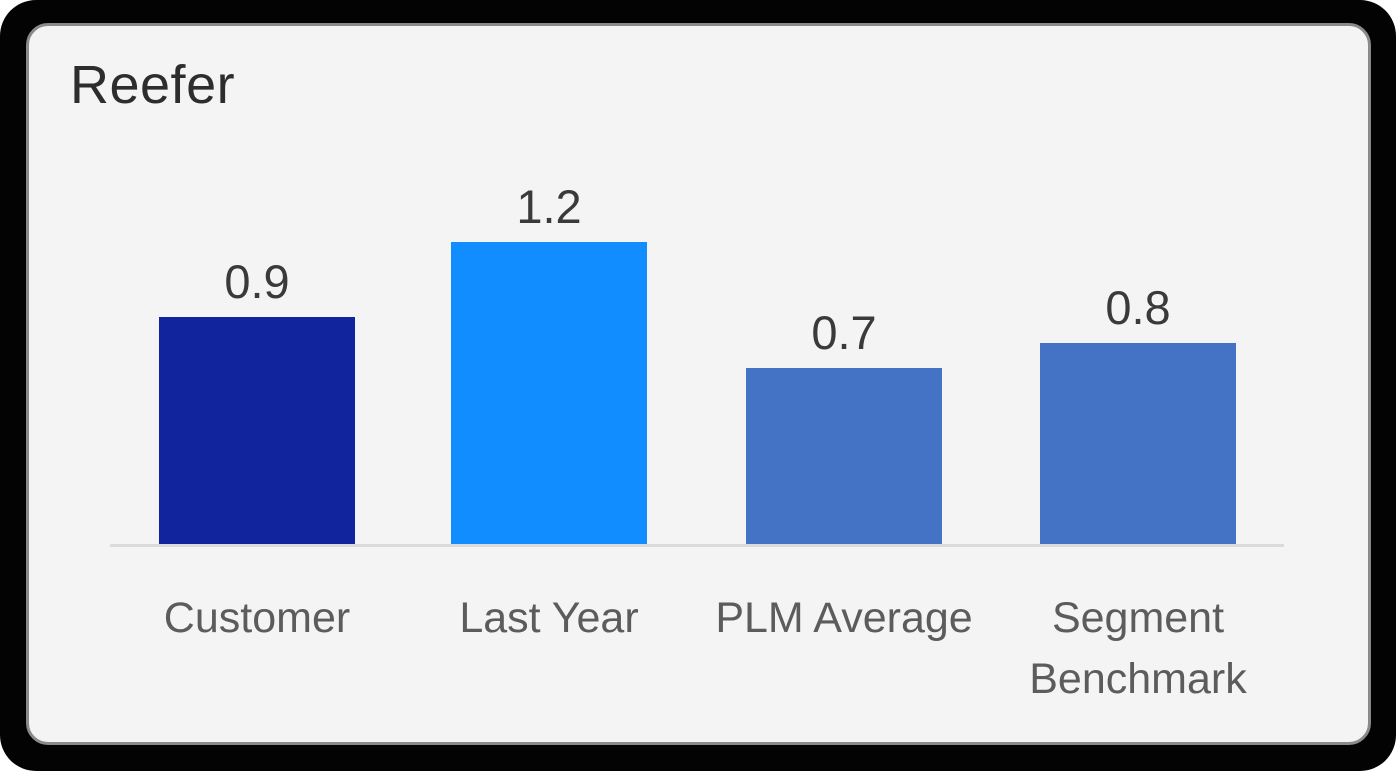 Image resolution: width=1396 pixels, height=771 pixels. I want to click on bar-group-segment-benchmark: 0.8, so click(1138, 412).